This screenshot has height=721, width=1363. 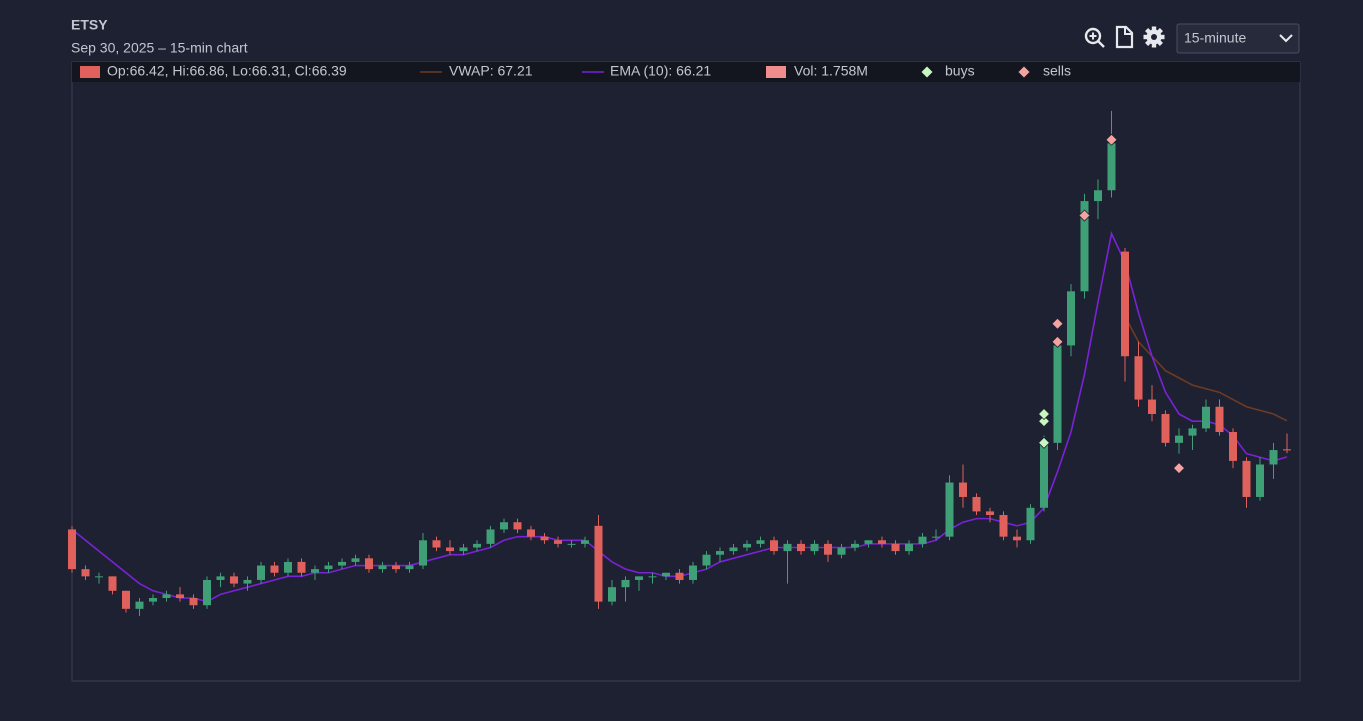 What do you see at coordinates (927, 72) in the screenshot?
I see `legend-swatch` at bounding box center [927, 72].